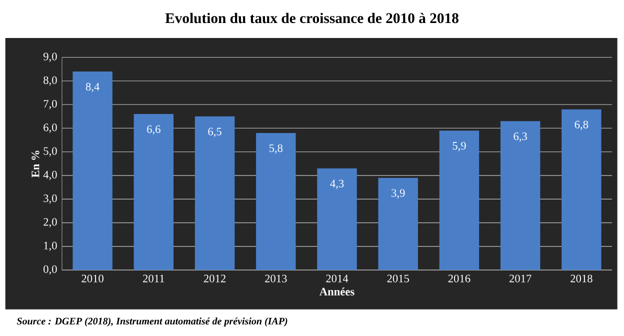  Describe the element at coordinates (93, 278) in the screenshot. I see `x-tick-label: 2010` at that location.